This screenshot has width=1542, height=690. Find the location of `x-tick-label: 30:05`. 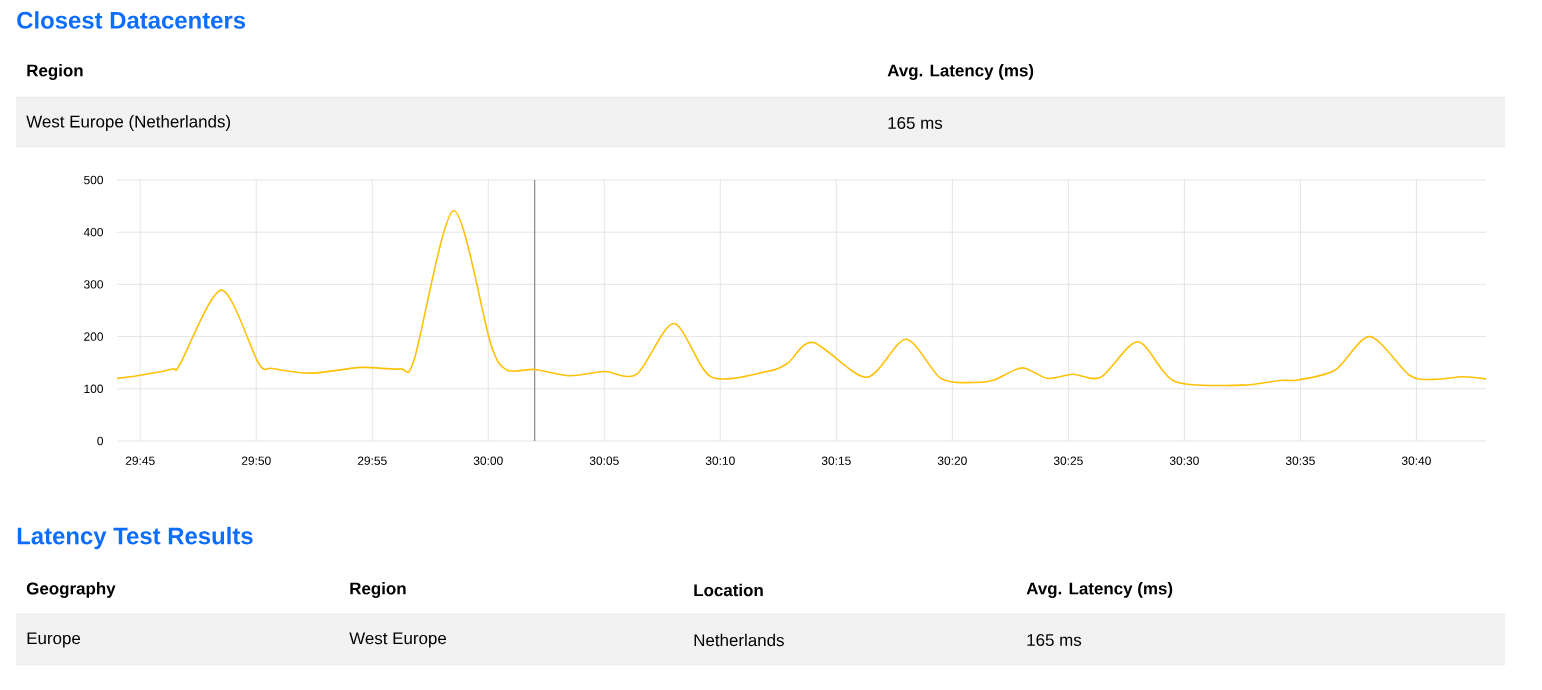

x-tick-label: 30:05 is located at coordinates (604, 460).